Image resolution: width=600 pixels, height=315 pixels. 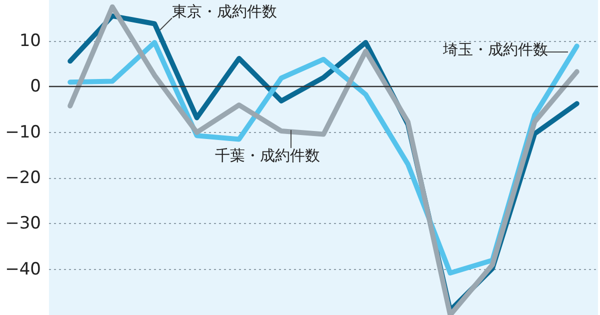 I want to click on y-tick-label: −30, so click(x=23, y=224).